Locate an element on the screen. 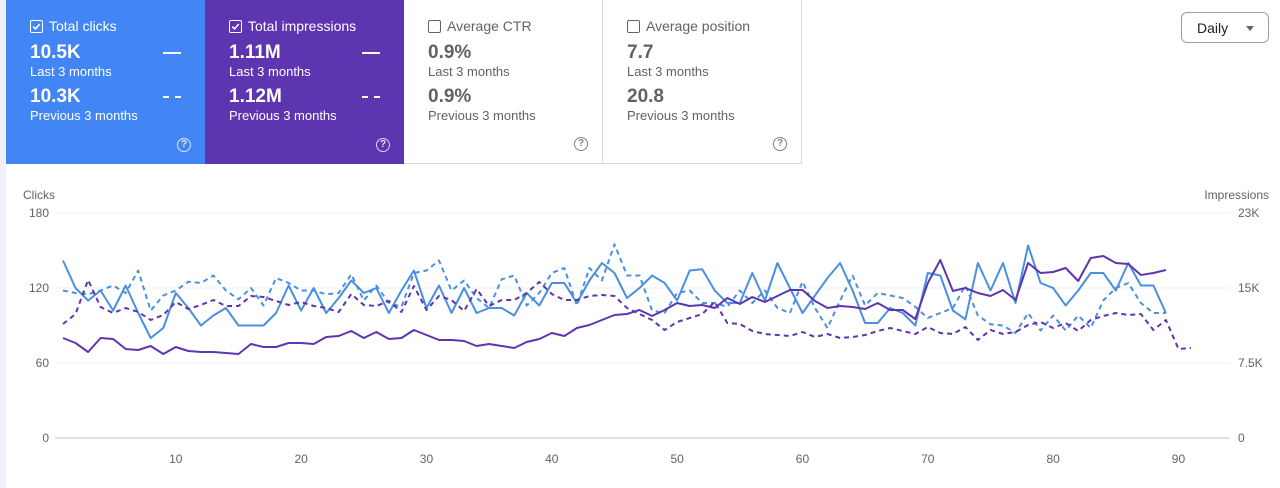  left-tick-label: 0 is located at coordinates (45, 438).